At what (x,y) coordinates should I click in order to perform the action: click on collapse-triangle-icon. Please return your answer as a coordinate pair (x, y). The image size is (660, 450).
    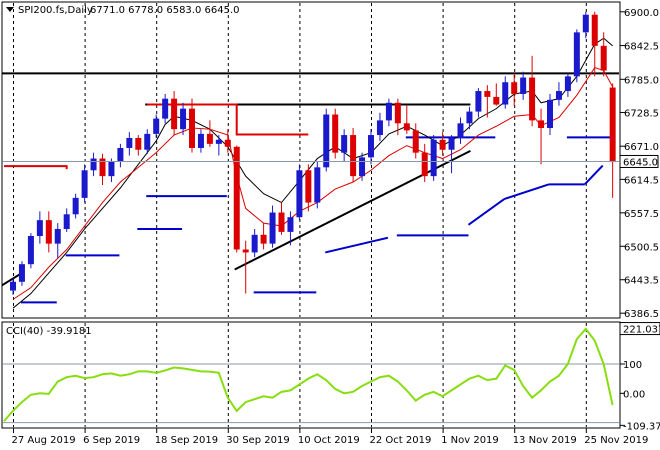
    Looking at the image, I should click on (10, 9).